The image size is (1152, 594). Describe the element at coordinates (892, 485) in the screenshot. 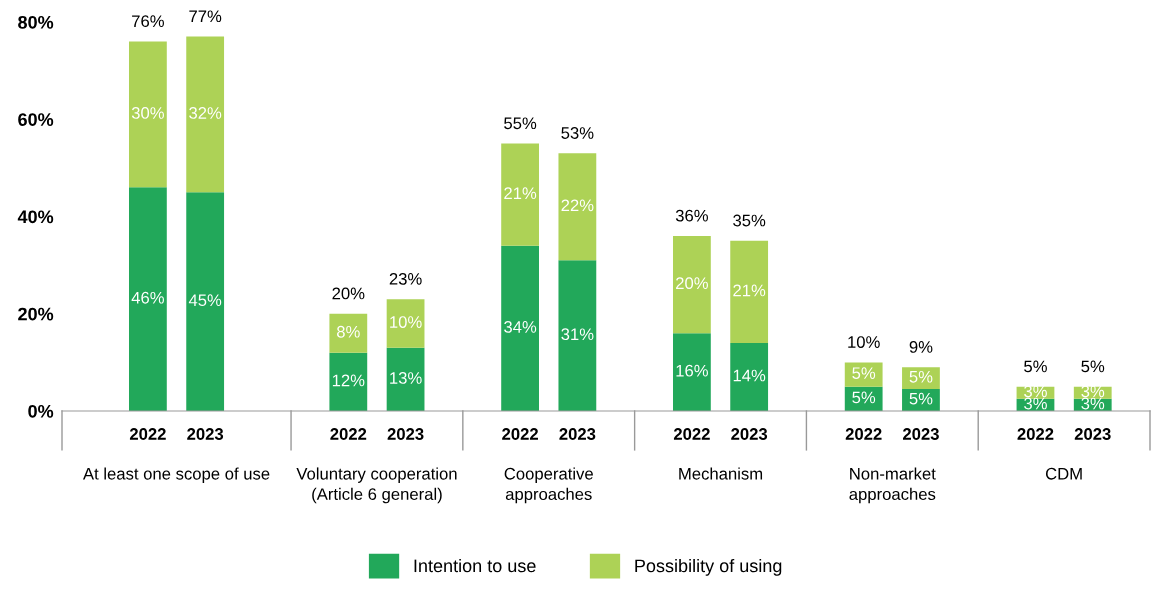

I see `text: Non-market approaches` at that location.